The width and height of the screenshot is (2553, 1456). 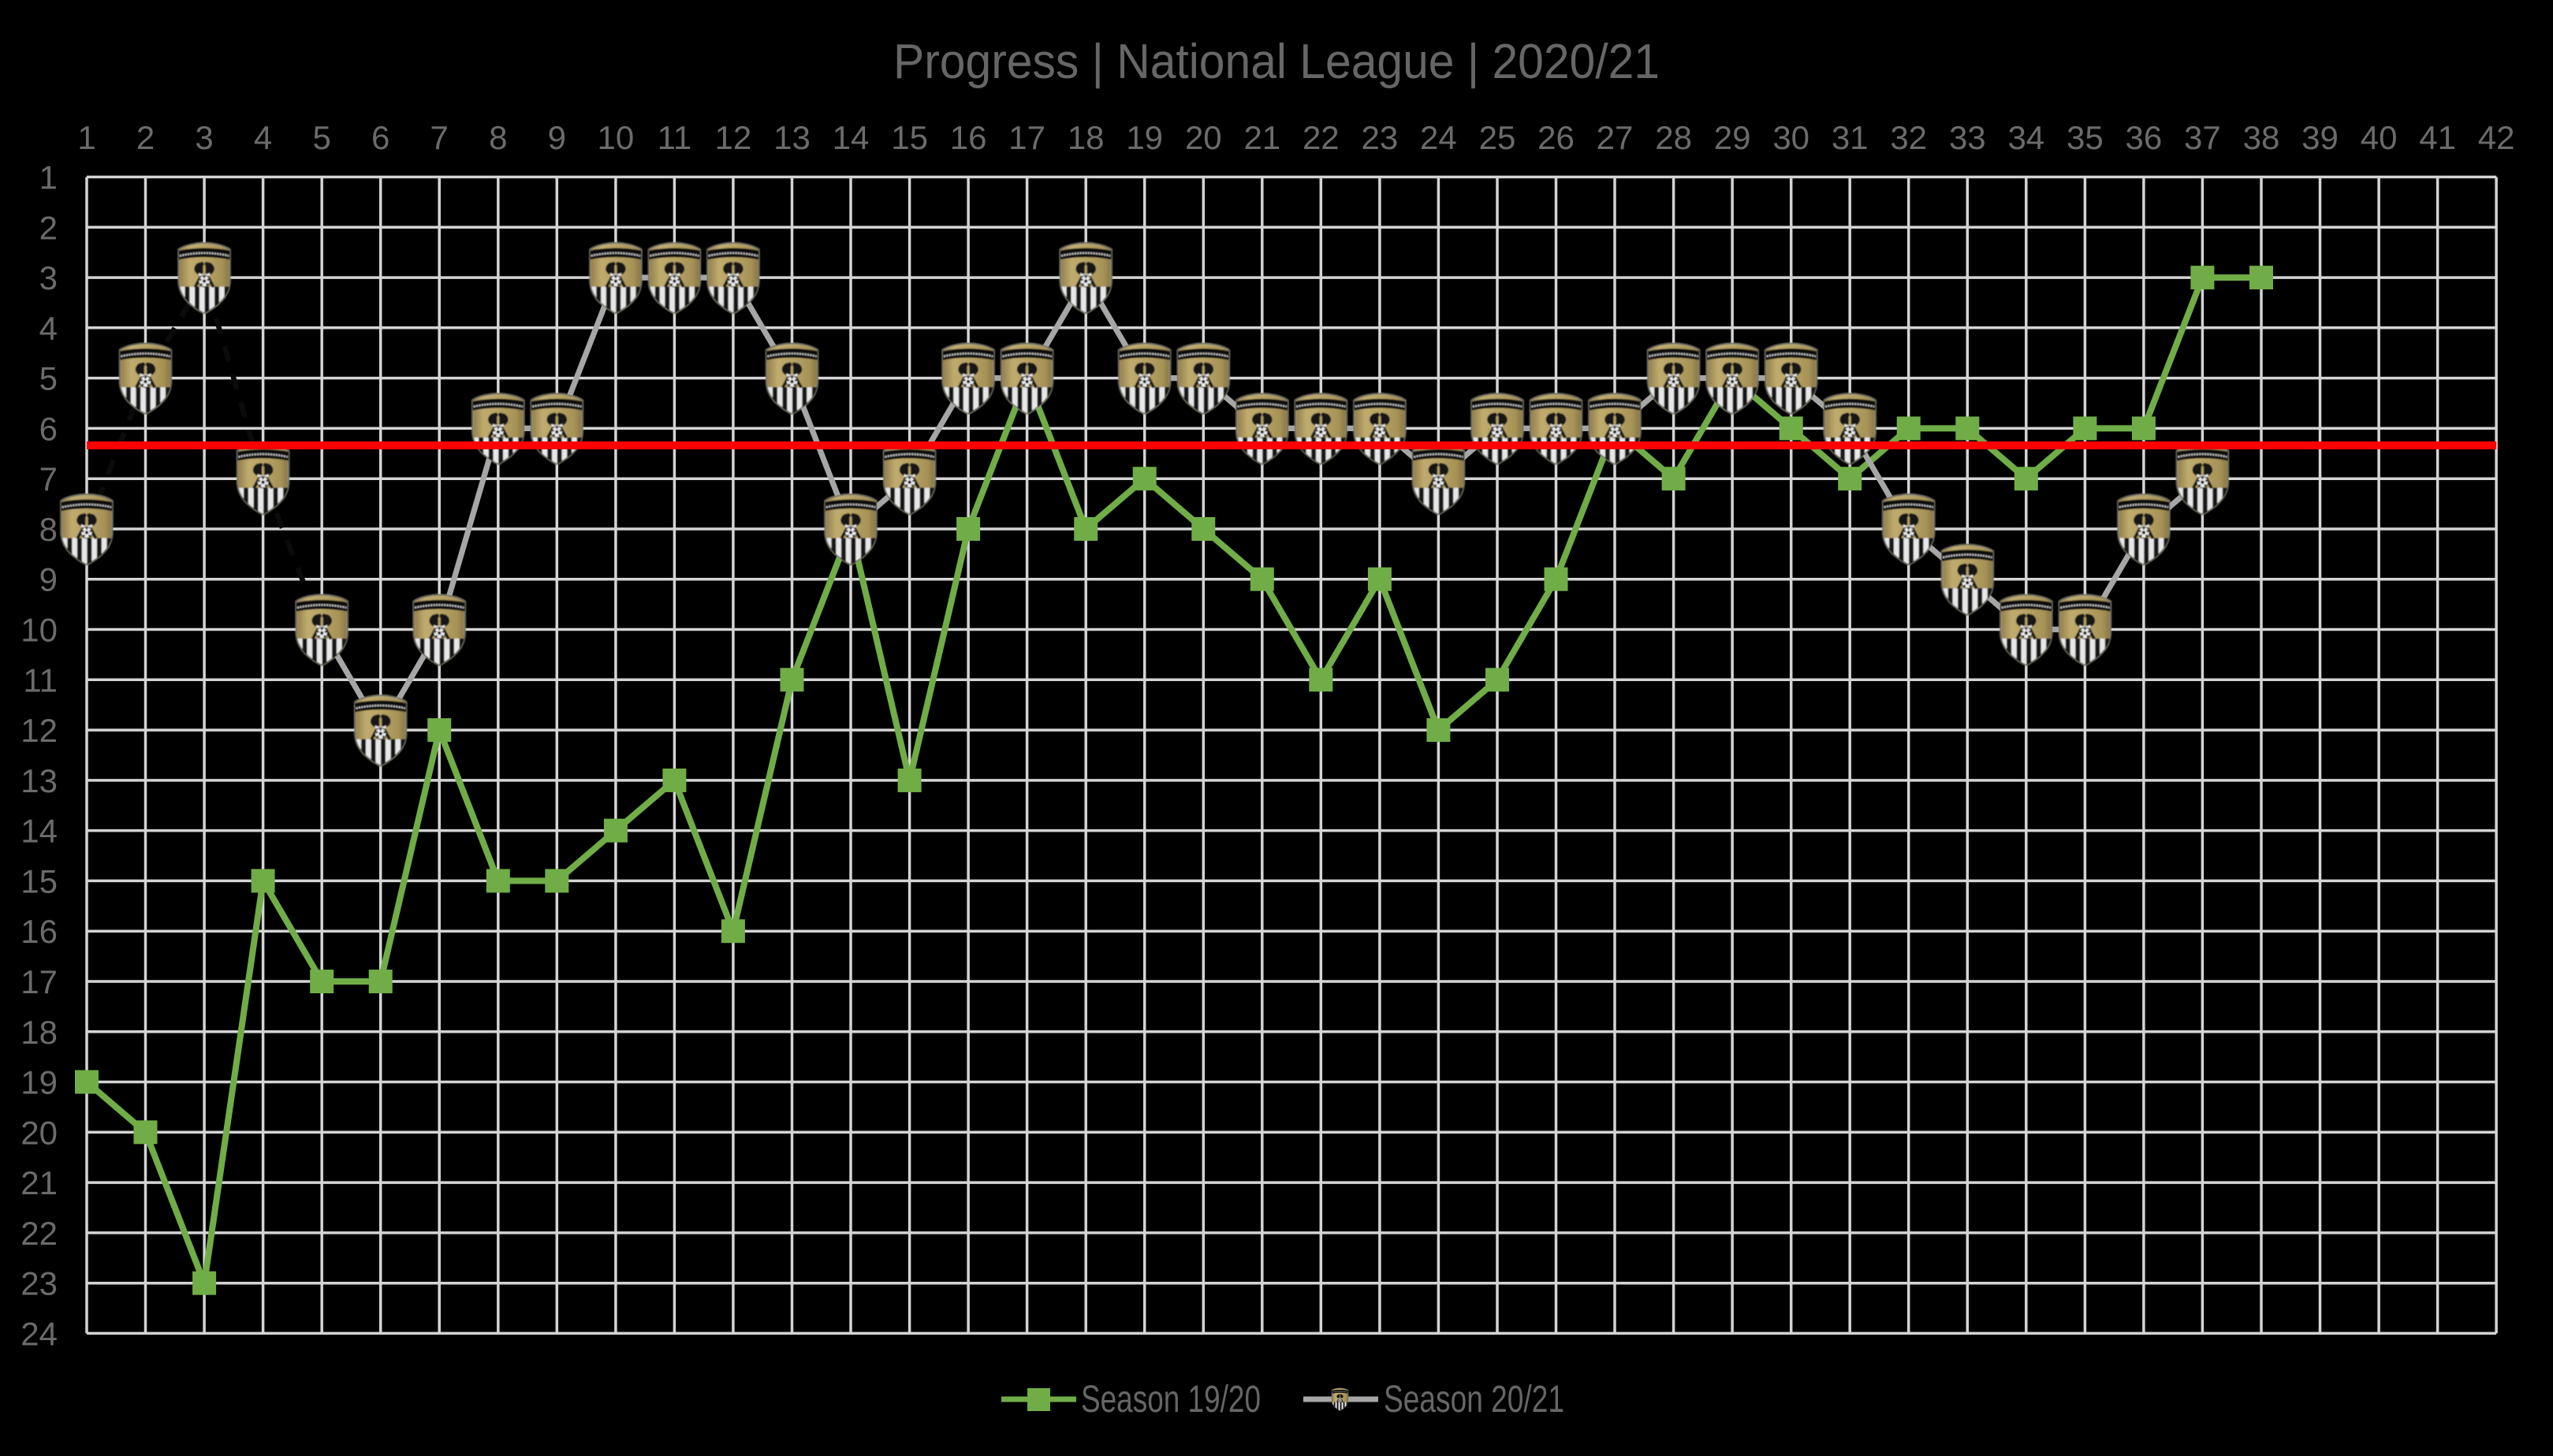 I want to click on svg-text: Season 20/21, so click(x=1474, y=1400).